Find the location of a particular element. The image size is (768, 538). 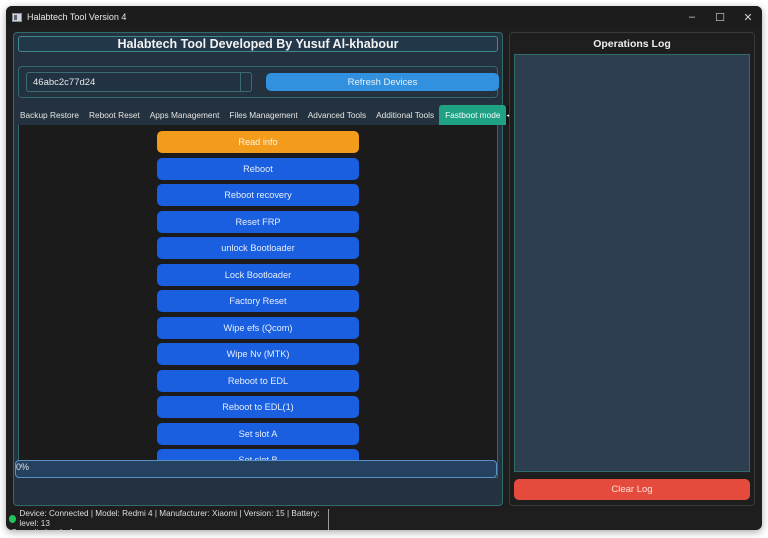

progress-bar: 0% is located at coordinates (256, 469).